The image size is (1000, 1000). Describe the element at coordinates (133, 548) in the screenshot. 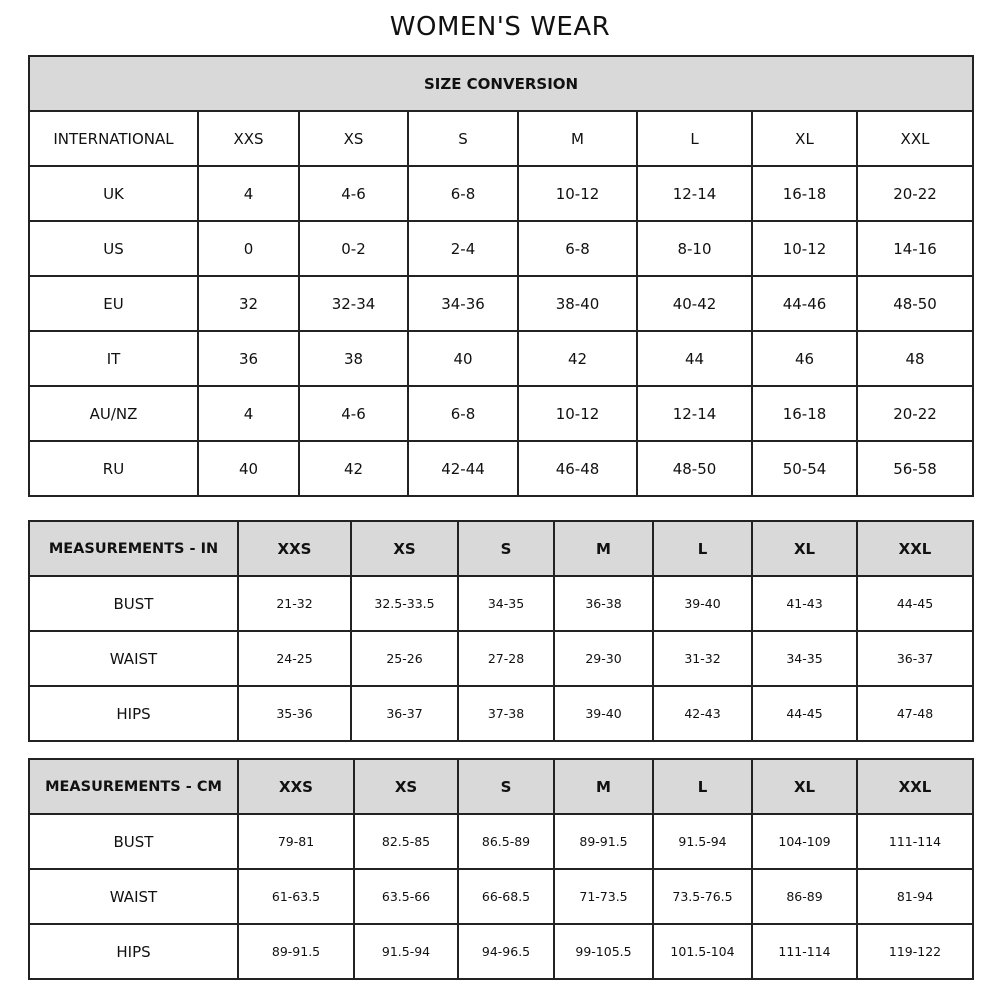

I see `column-header: MEASUREMENTS - IN` at that location.